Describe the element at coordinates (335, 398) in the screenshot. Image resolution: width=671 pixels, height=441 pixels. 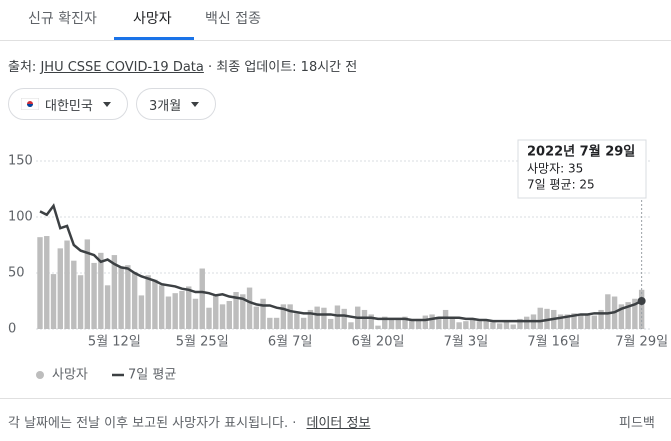
I see `divider` at that location.